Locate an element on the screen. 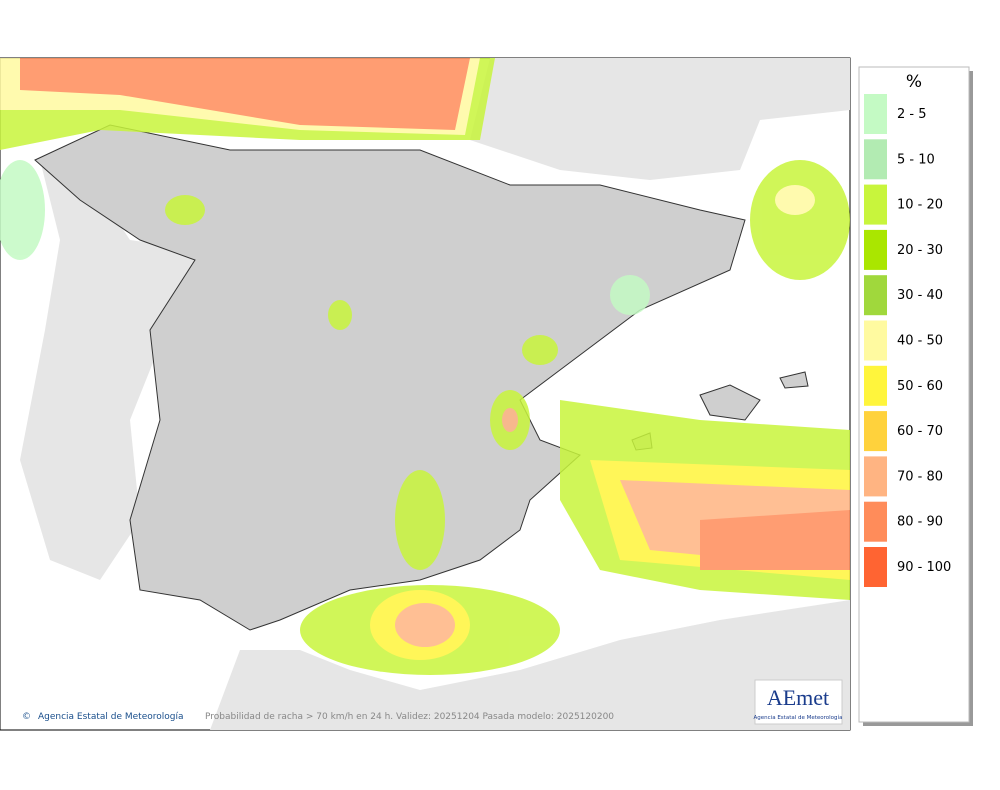 Image resolution: width=1000 pixels, height=790 pixels. legend-label: 70 - 80 is located at coordinates (920, 476).